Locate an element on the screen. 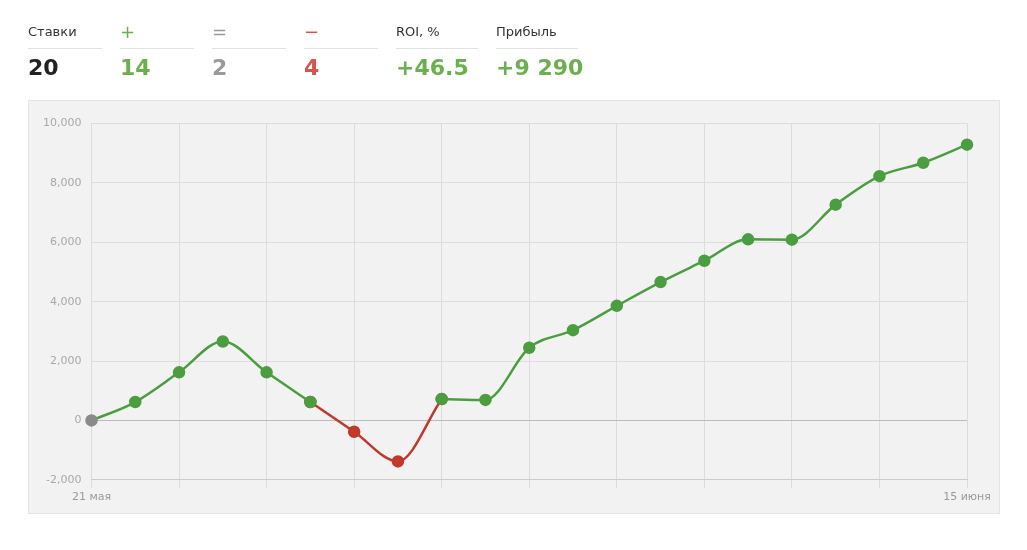  category-label: + is located at coordinates (128, 32).